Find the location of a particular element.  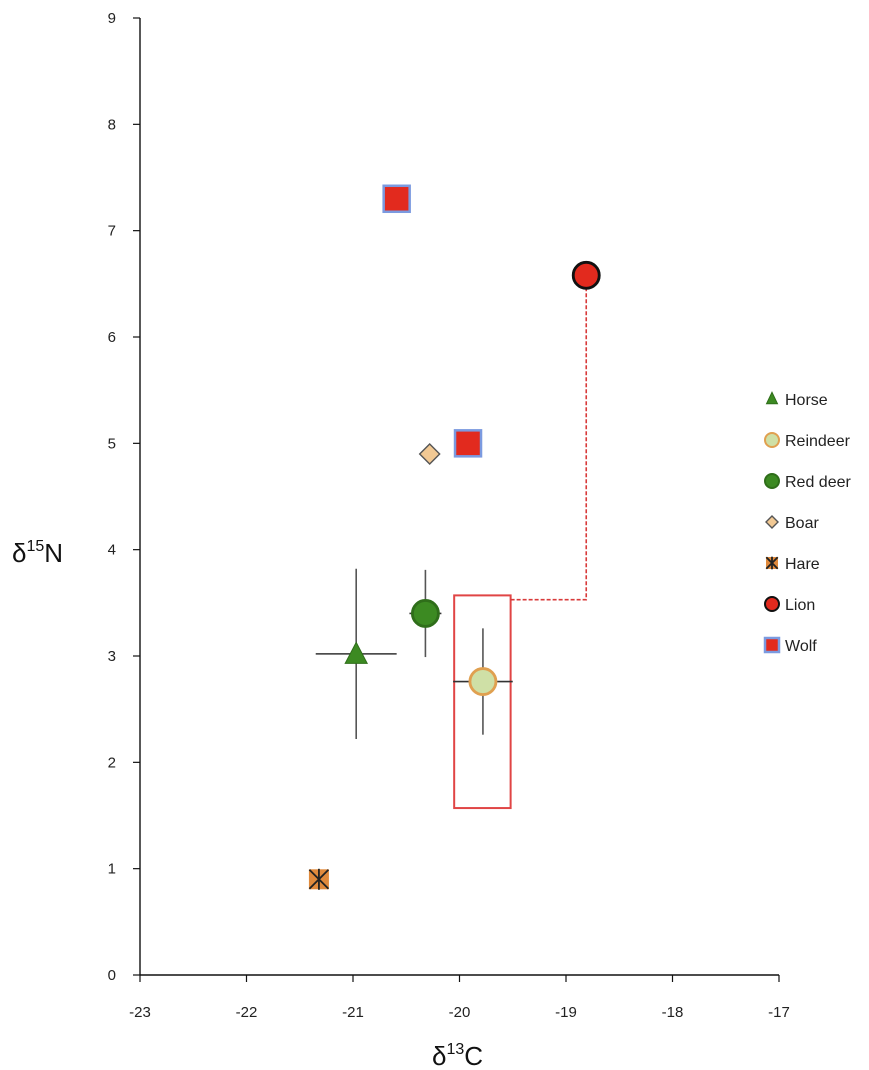

legend-item-red-deer: Red deer is located at coordinates (807, 482).